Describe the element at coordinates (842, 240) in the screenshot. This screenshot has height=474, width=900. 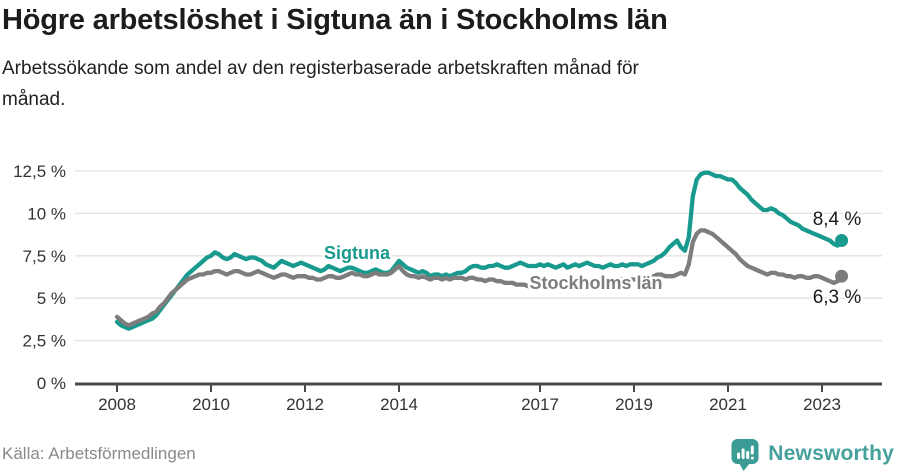
I see `series-end-dot-sigtuna` at that location.